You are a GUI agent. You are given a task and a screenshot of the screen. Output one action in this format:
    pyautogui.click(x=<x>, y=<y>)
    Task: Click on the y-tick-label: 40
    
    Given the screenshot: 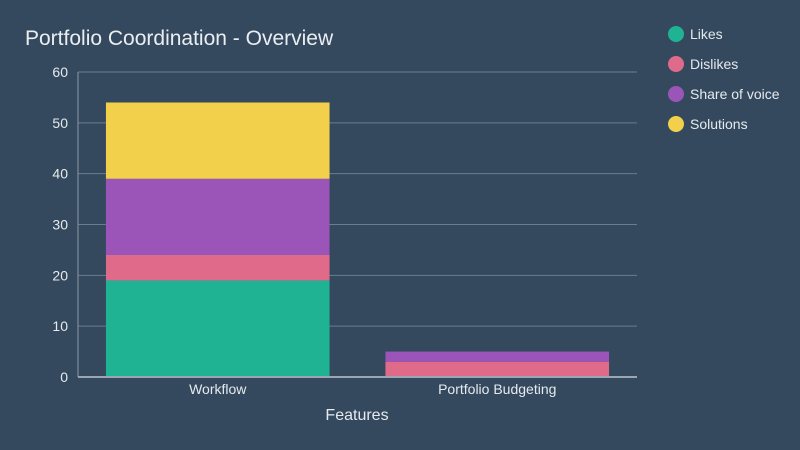 What is the action you would take?
    pyautogui.click(x=60, y=174)
    